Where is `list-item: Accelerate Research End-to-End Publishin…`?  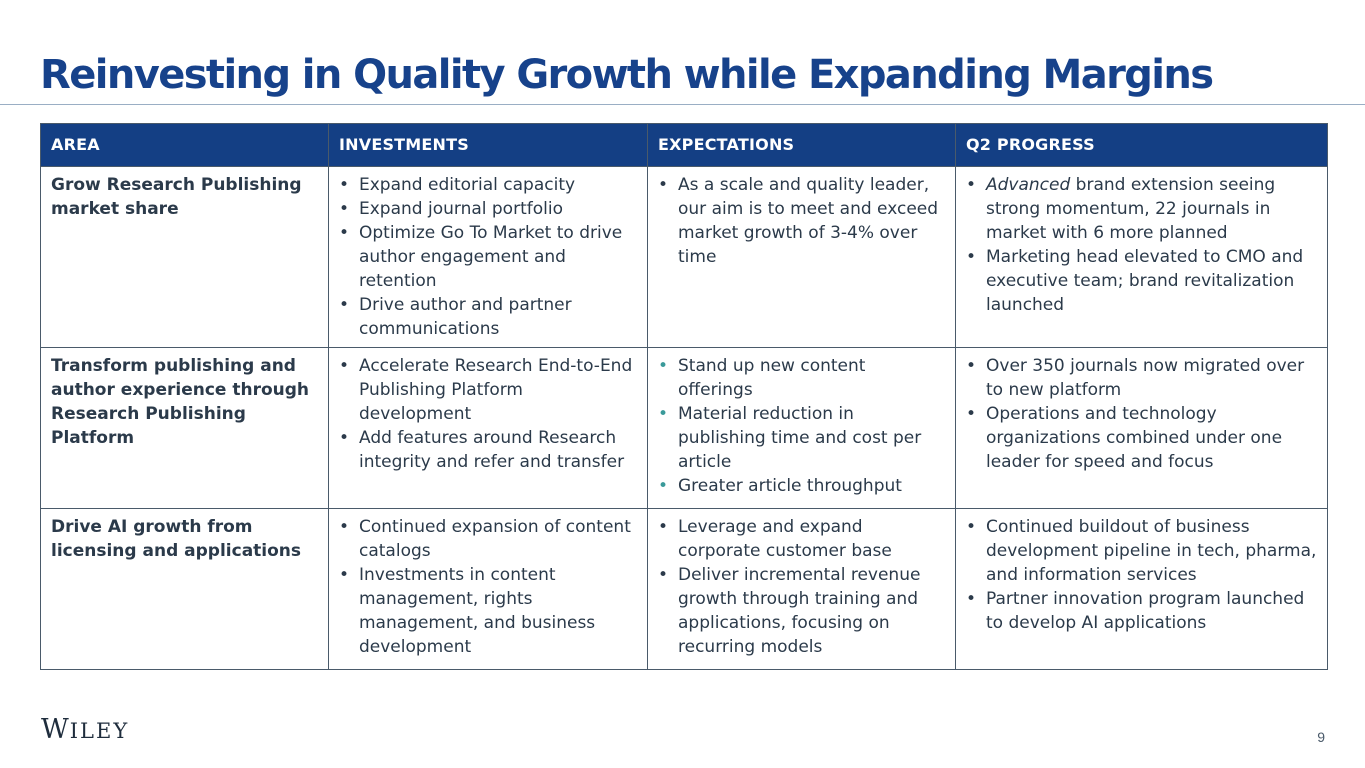
list-item: Accelerate Research End-to-End Publishin… is located at coordinates (488, 390).